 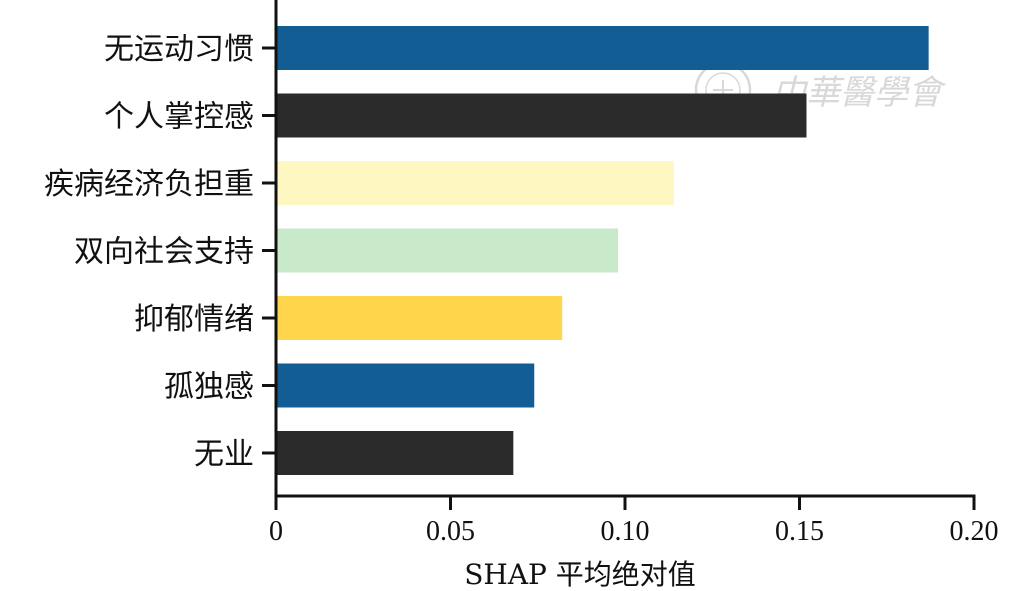 I want to click on x-tick-label: 0.15, so click(x=799, y=531).